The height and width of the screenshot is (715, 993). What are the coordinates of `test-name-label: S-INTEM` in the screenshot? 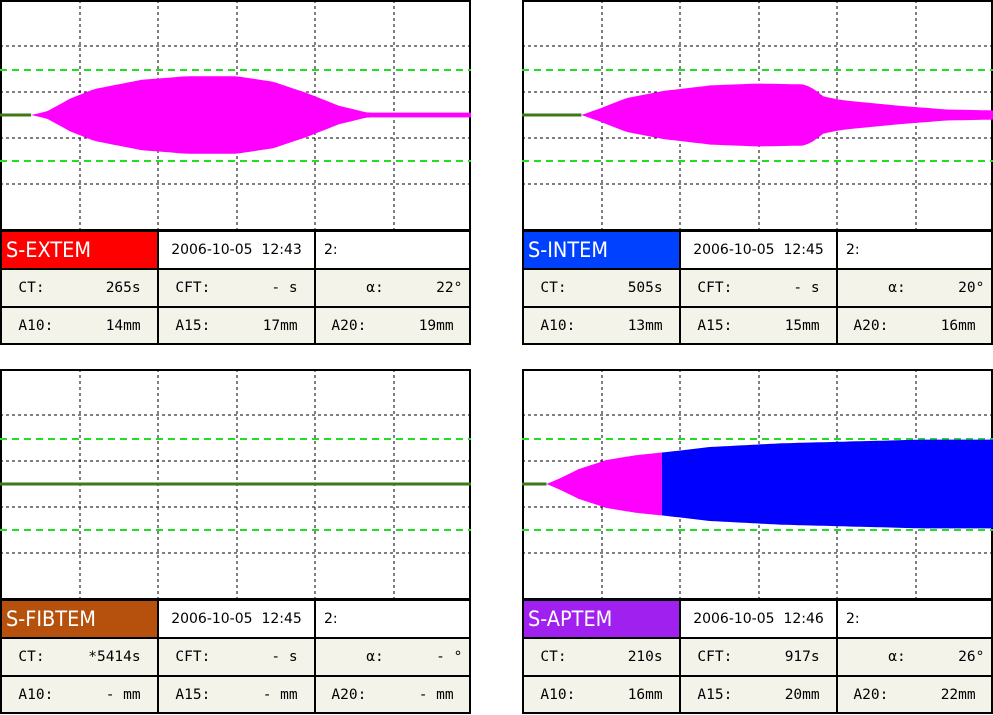 It's located at (568, 250).